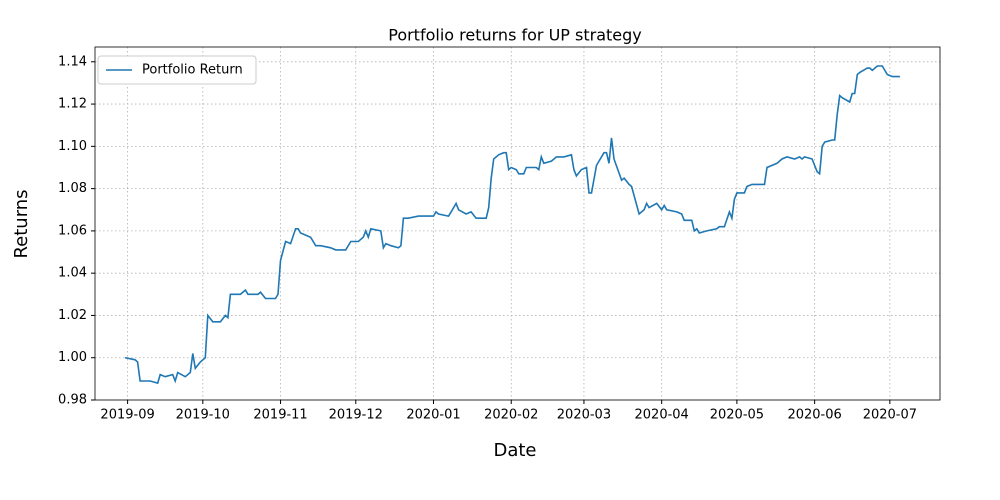  What do you see at coordinates (511, 415) in the screenshot?
I see `x-tick-label: 2020-02` at bounding box center [511, 415].